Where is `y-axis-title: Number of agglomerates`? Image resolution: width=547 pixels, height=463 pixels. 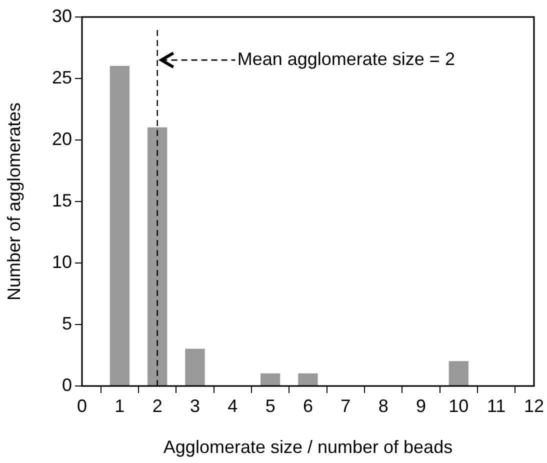
y-axis-title: Number of agglomerates is located at coordinates (14, 201).